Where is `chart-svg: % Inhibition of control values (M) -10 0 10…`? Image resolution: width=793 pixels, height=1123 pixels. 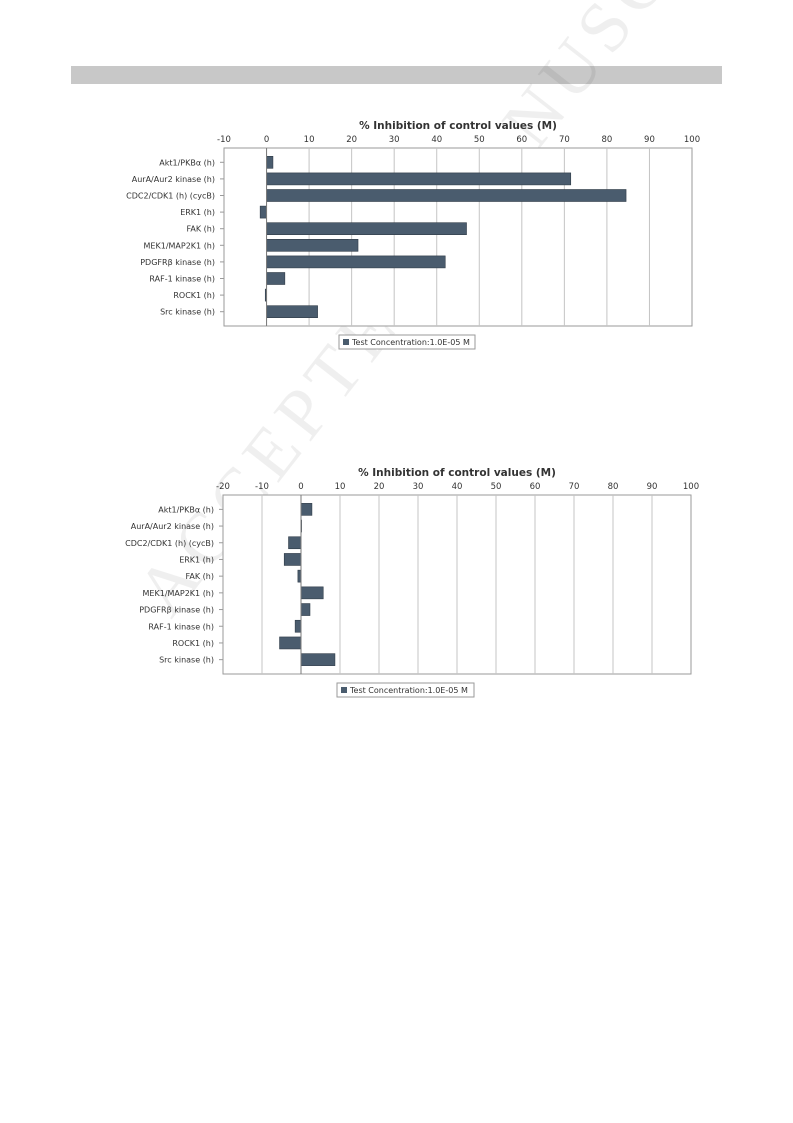 chart-svg: % Inhibition of control values (M) -10 0 10… is located at coordinates (413, 235).